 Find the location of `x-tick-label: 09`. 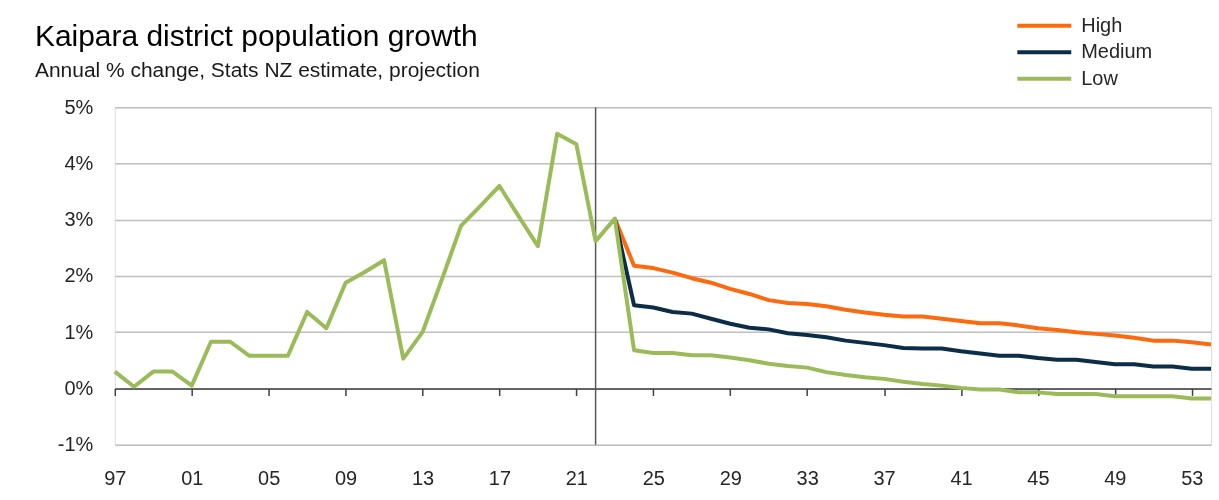

x-tick-label: 09 is located at coordinates (346, 478).